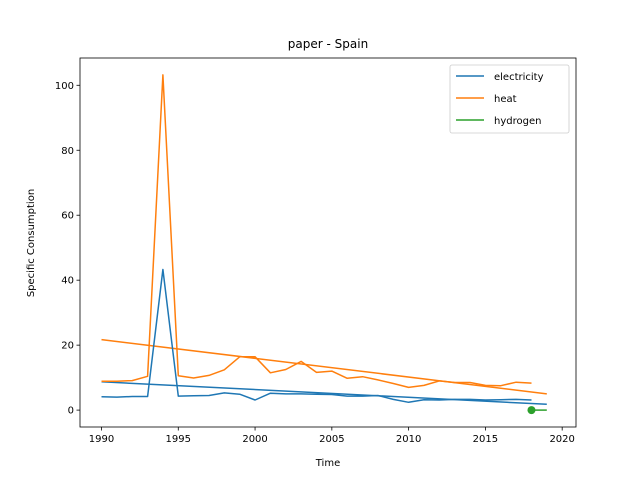 The width and height of the screenshot is (640, 480). I want to click on y-tick-label: 80, so click(67, 151).